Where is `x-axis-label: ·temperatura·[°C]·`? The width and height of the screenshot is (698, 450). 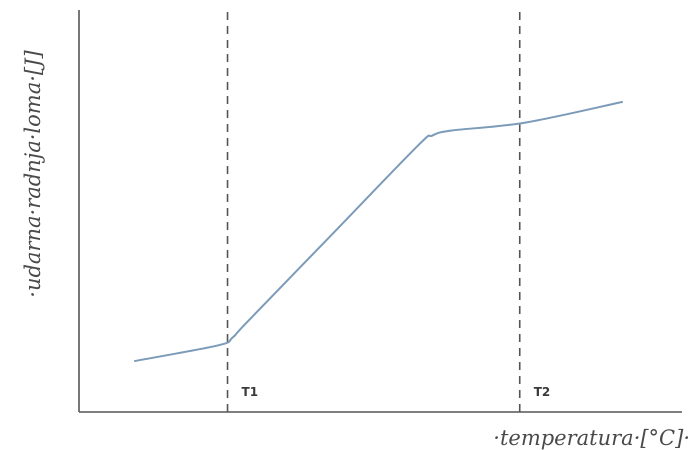
x-axis-label: ·temperatura·[°C]· is located at coordinates (591, 438).